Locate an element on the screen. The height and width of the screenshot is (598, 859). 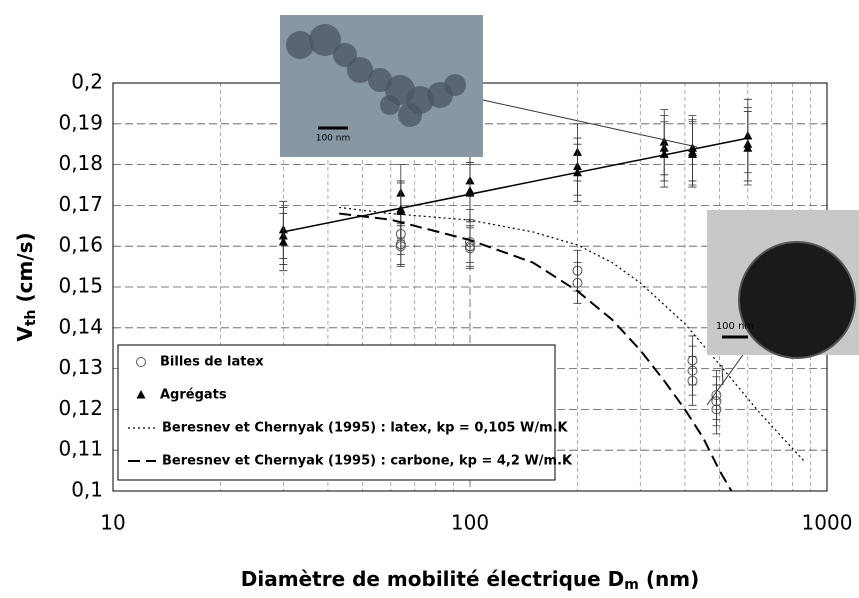
y-tick-label: 0,14 is located at coordinates (80, 326).